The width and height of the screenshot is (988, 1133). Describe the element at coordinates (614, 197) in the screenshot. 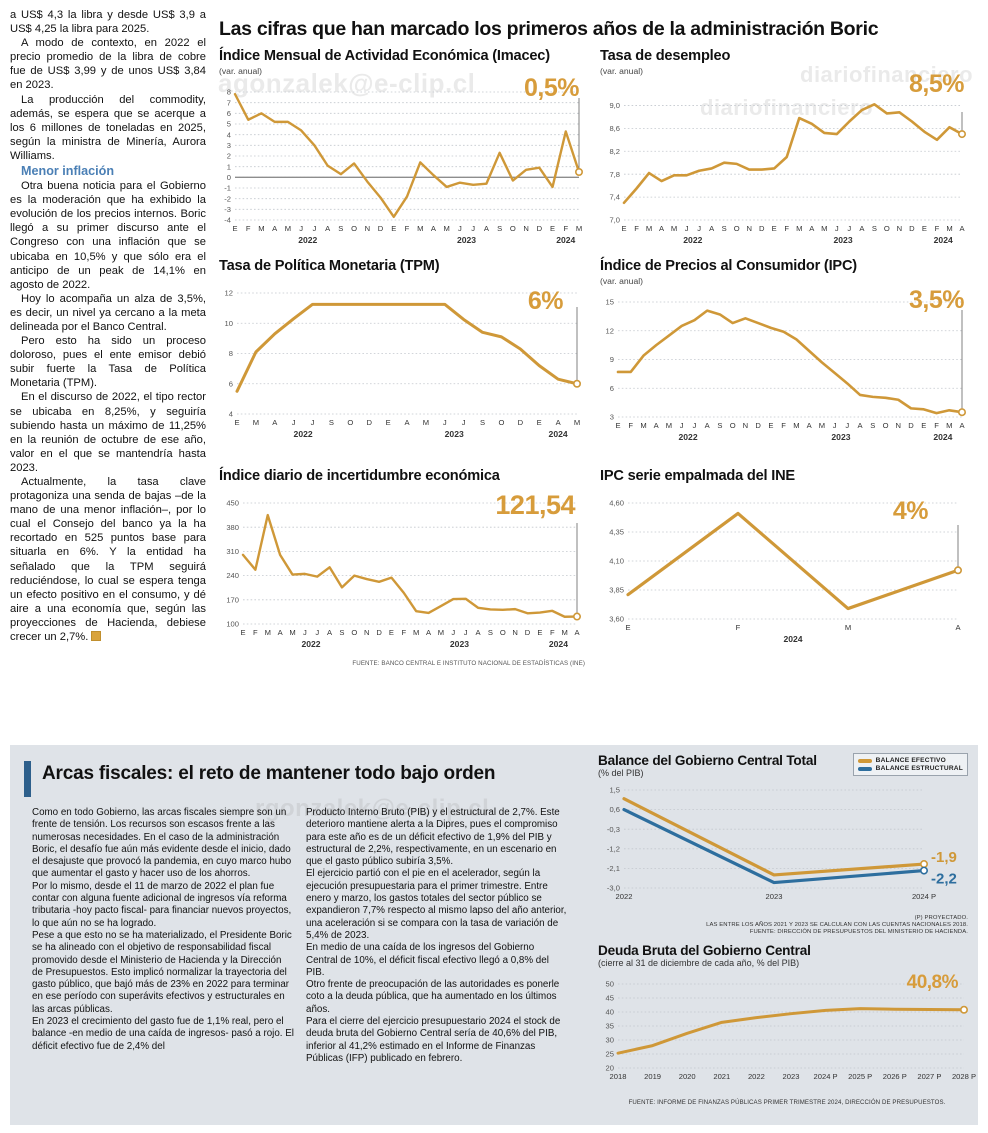

I see `svg-text: 7,4` at that location.